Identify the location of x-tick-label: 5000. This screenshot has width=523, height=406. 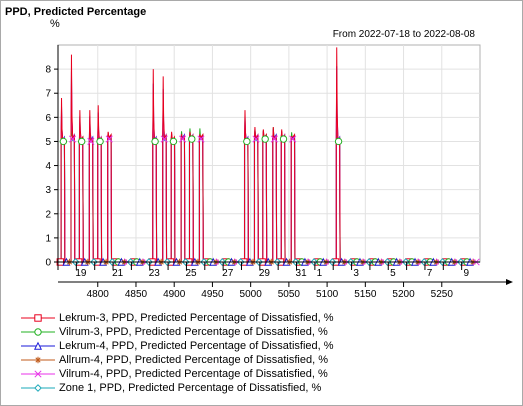
(251, 294).